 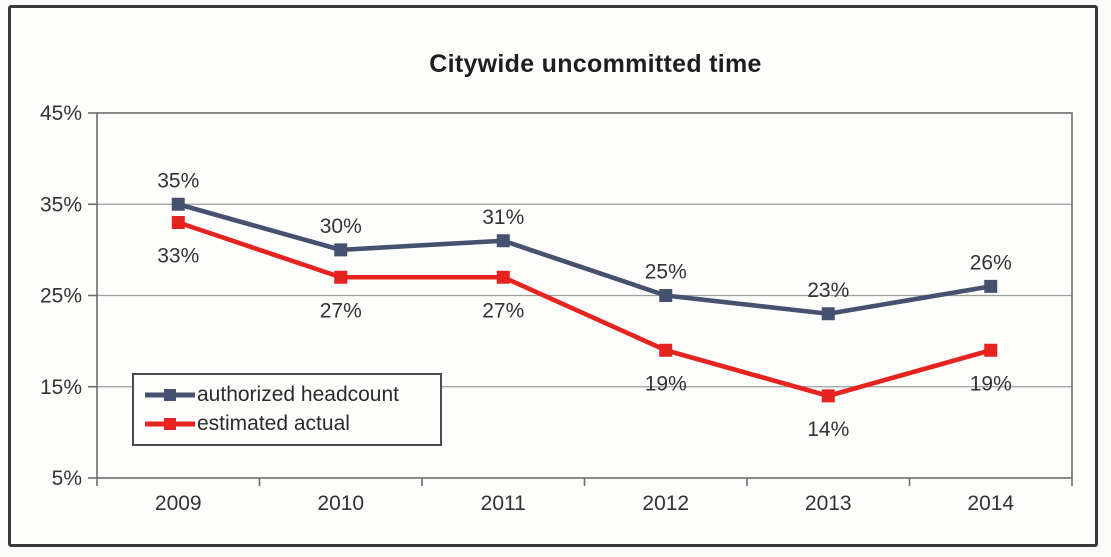 What do you see at coordinates (991, 262) in the screenshot?
I see `data-point-label: 26%` at bounding box center [991, 262].